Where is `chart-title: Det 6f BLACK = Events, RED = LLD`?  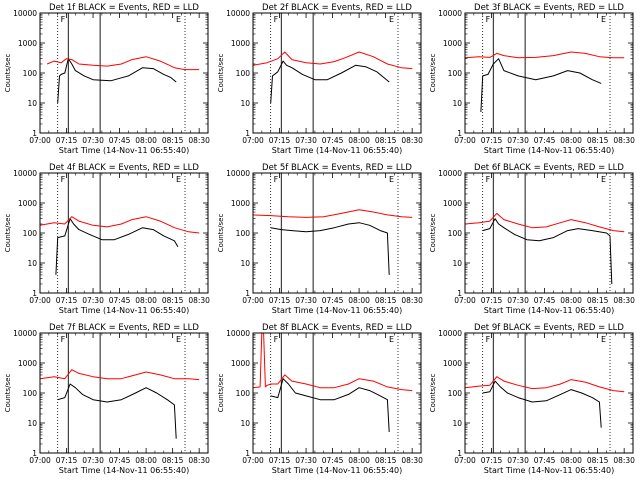
chart-title: Det 6f BLACK = Events, RED = LLD is located at coordinates (549, 168).